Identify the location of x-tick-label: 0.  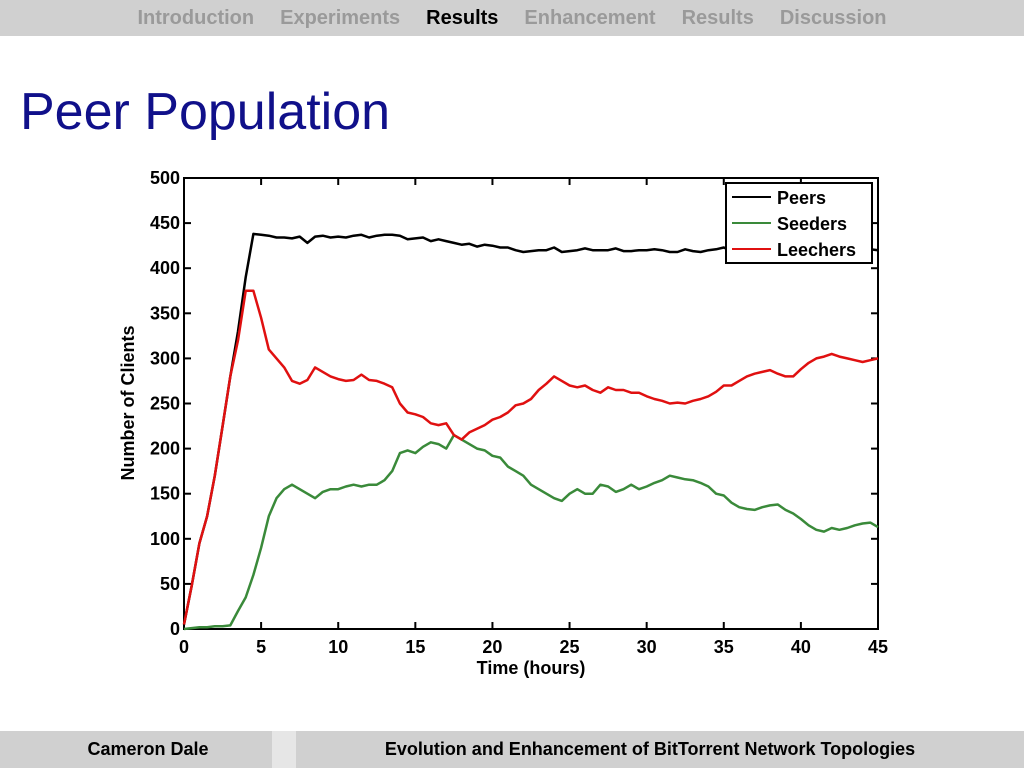
(184, 647).